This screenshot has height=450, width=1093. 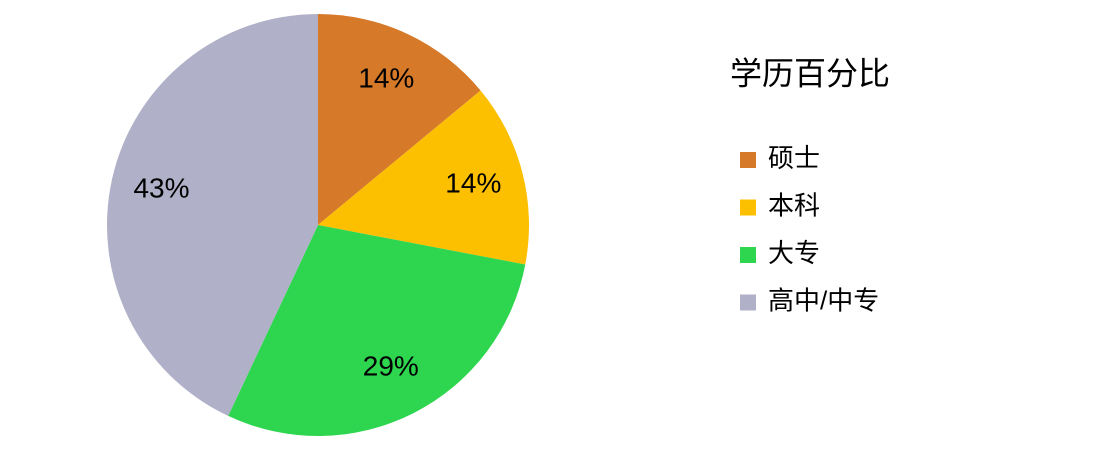 What do you see at coordinates (794, 158) in the screenshot?
I see `legend-label: 硕士` at bounding box center [794, 158].